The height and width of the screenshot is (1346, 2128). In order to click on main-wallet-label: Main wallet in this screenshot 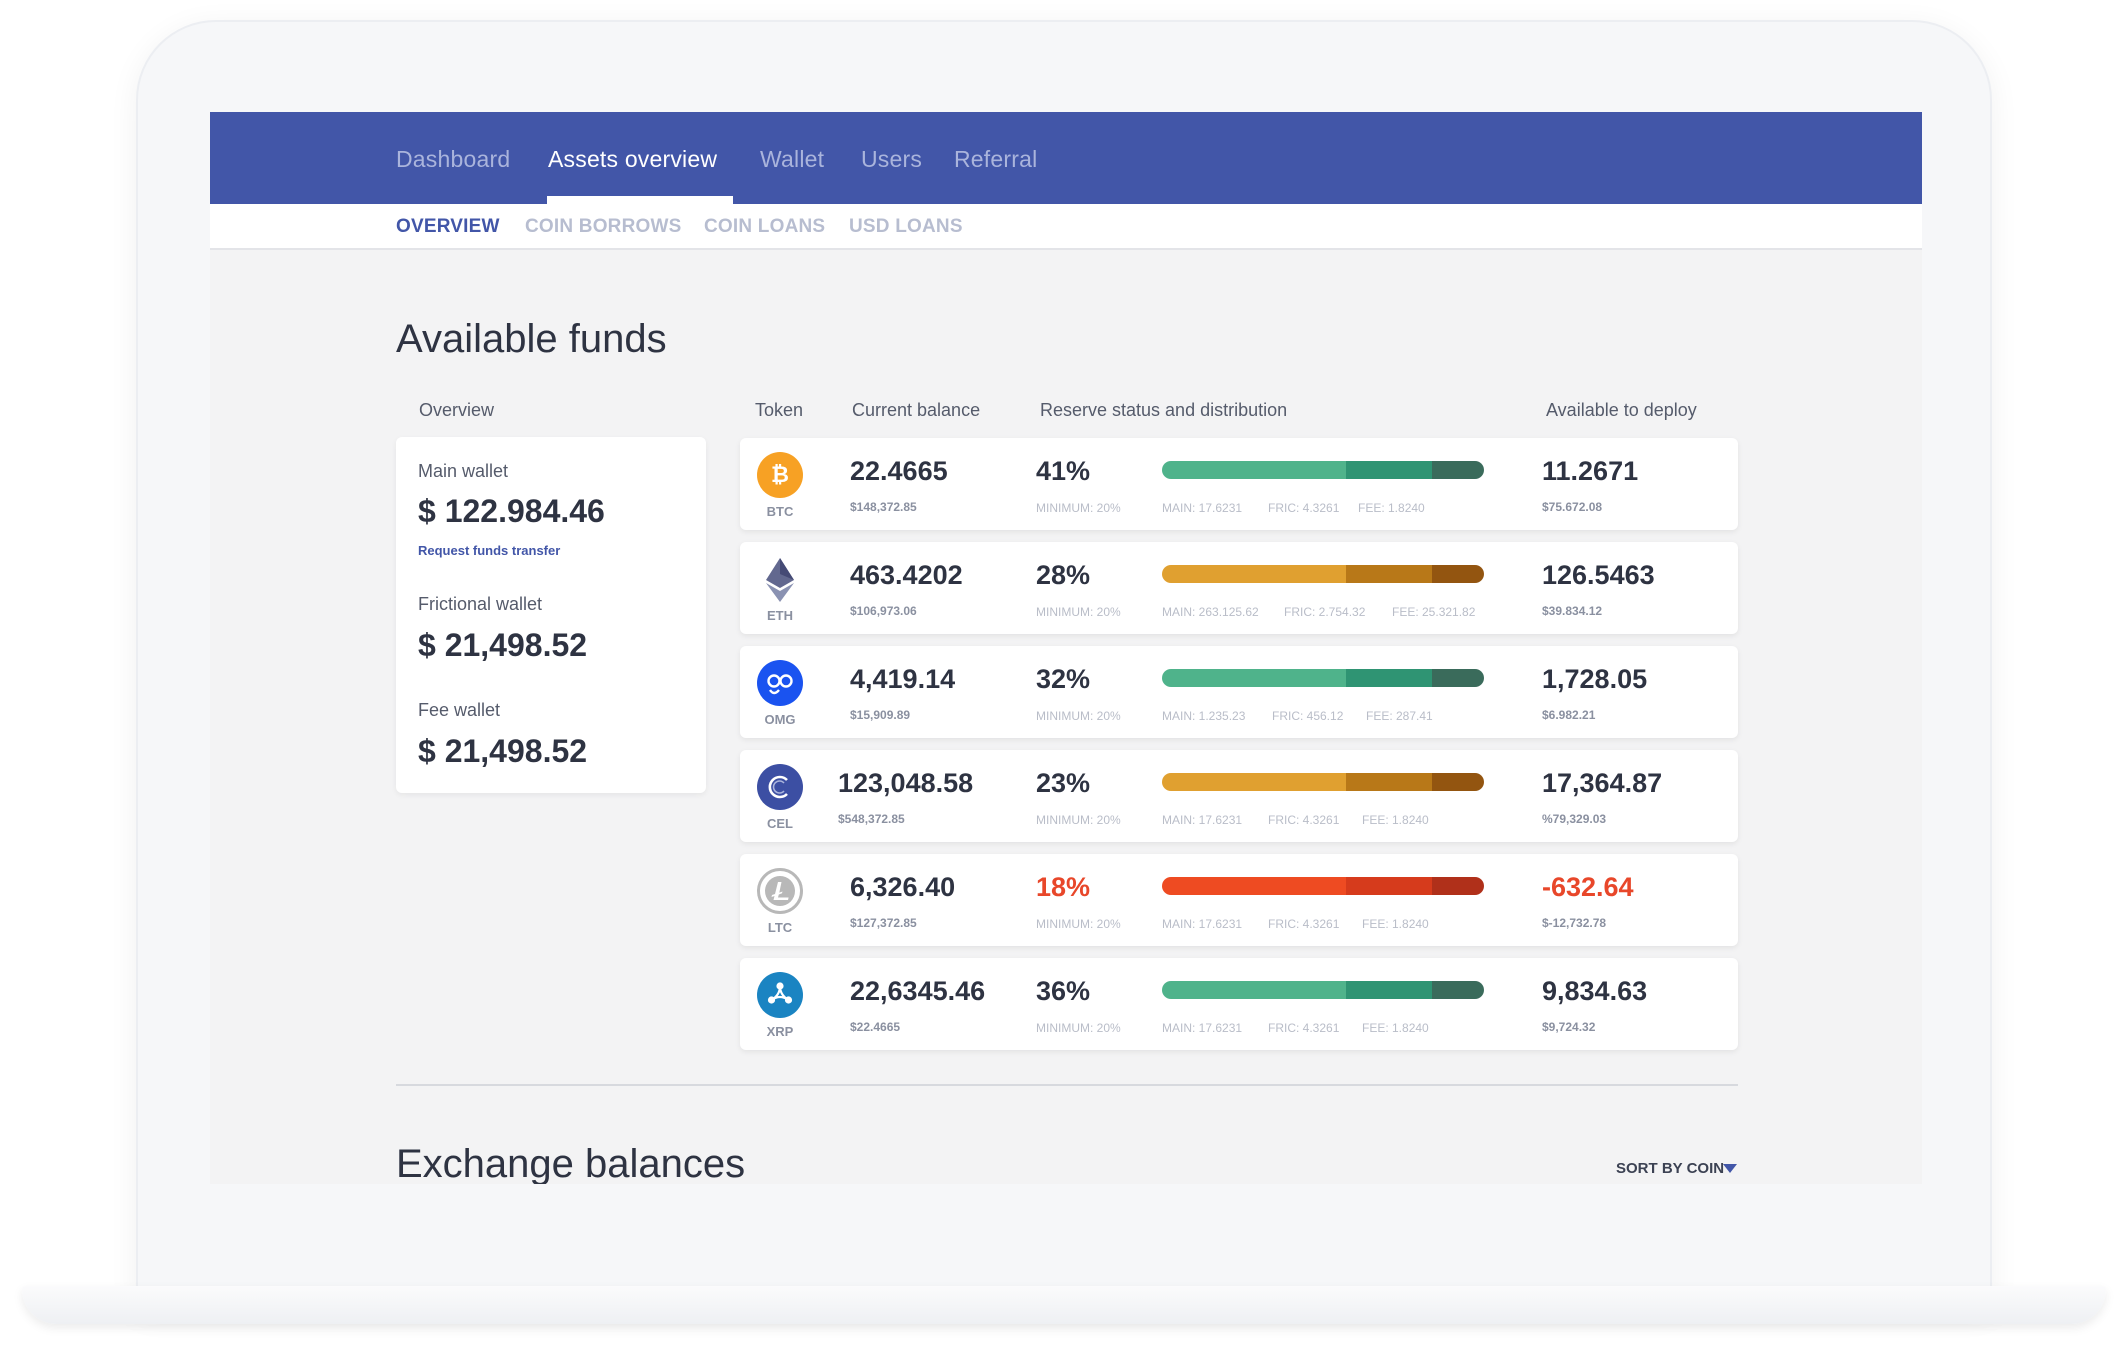, I will do `click(463, 471)`.